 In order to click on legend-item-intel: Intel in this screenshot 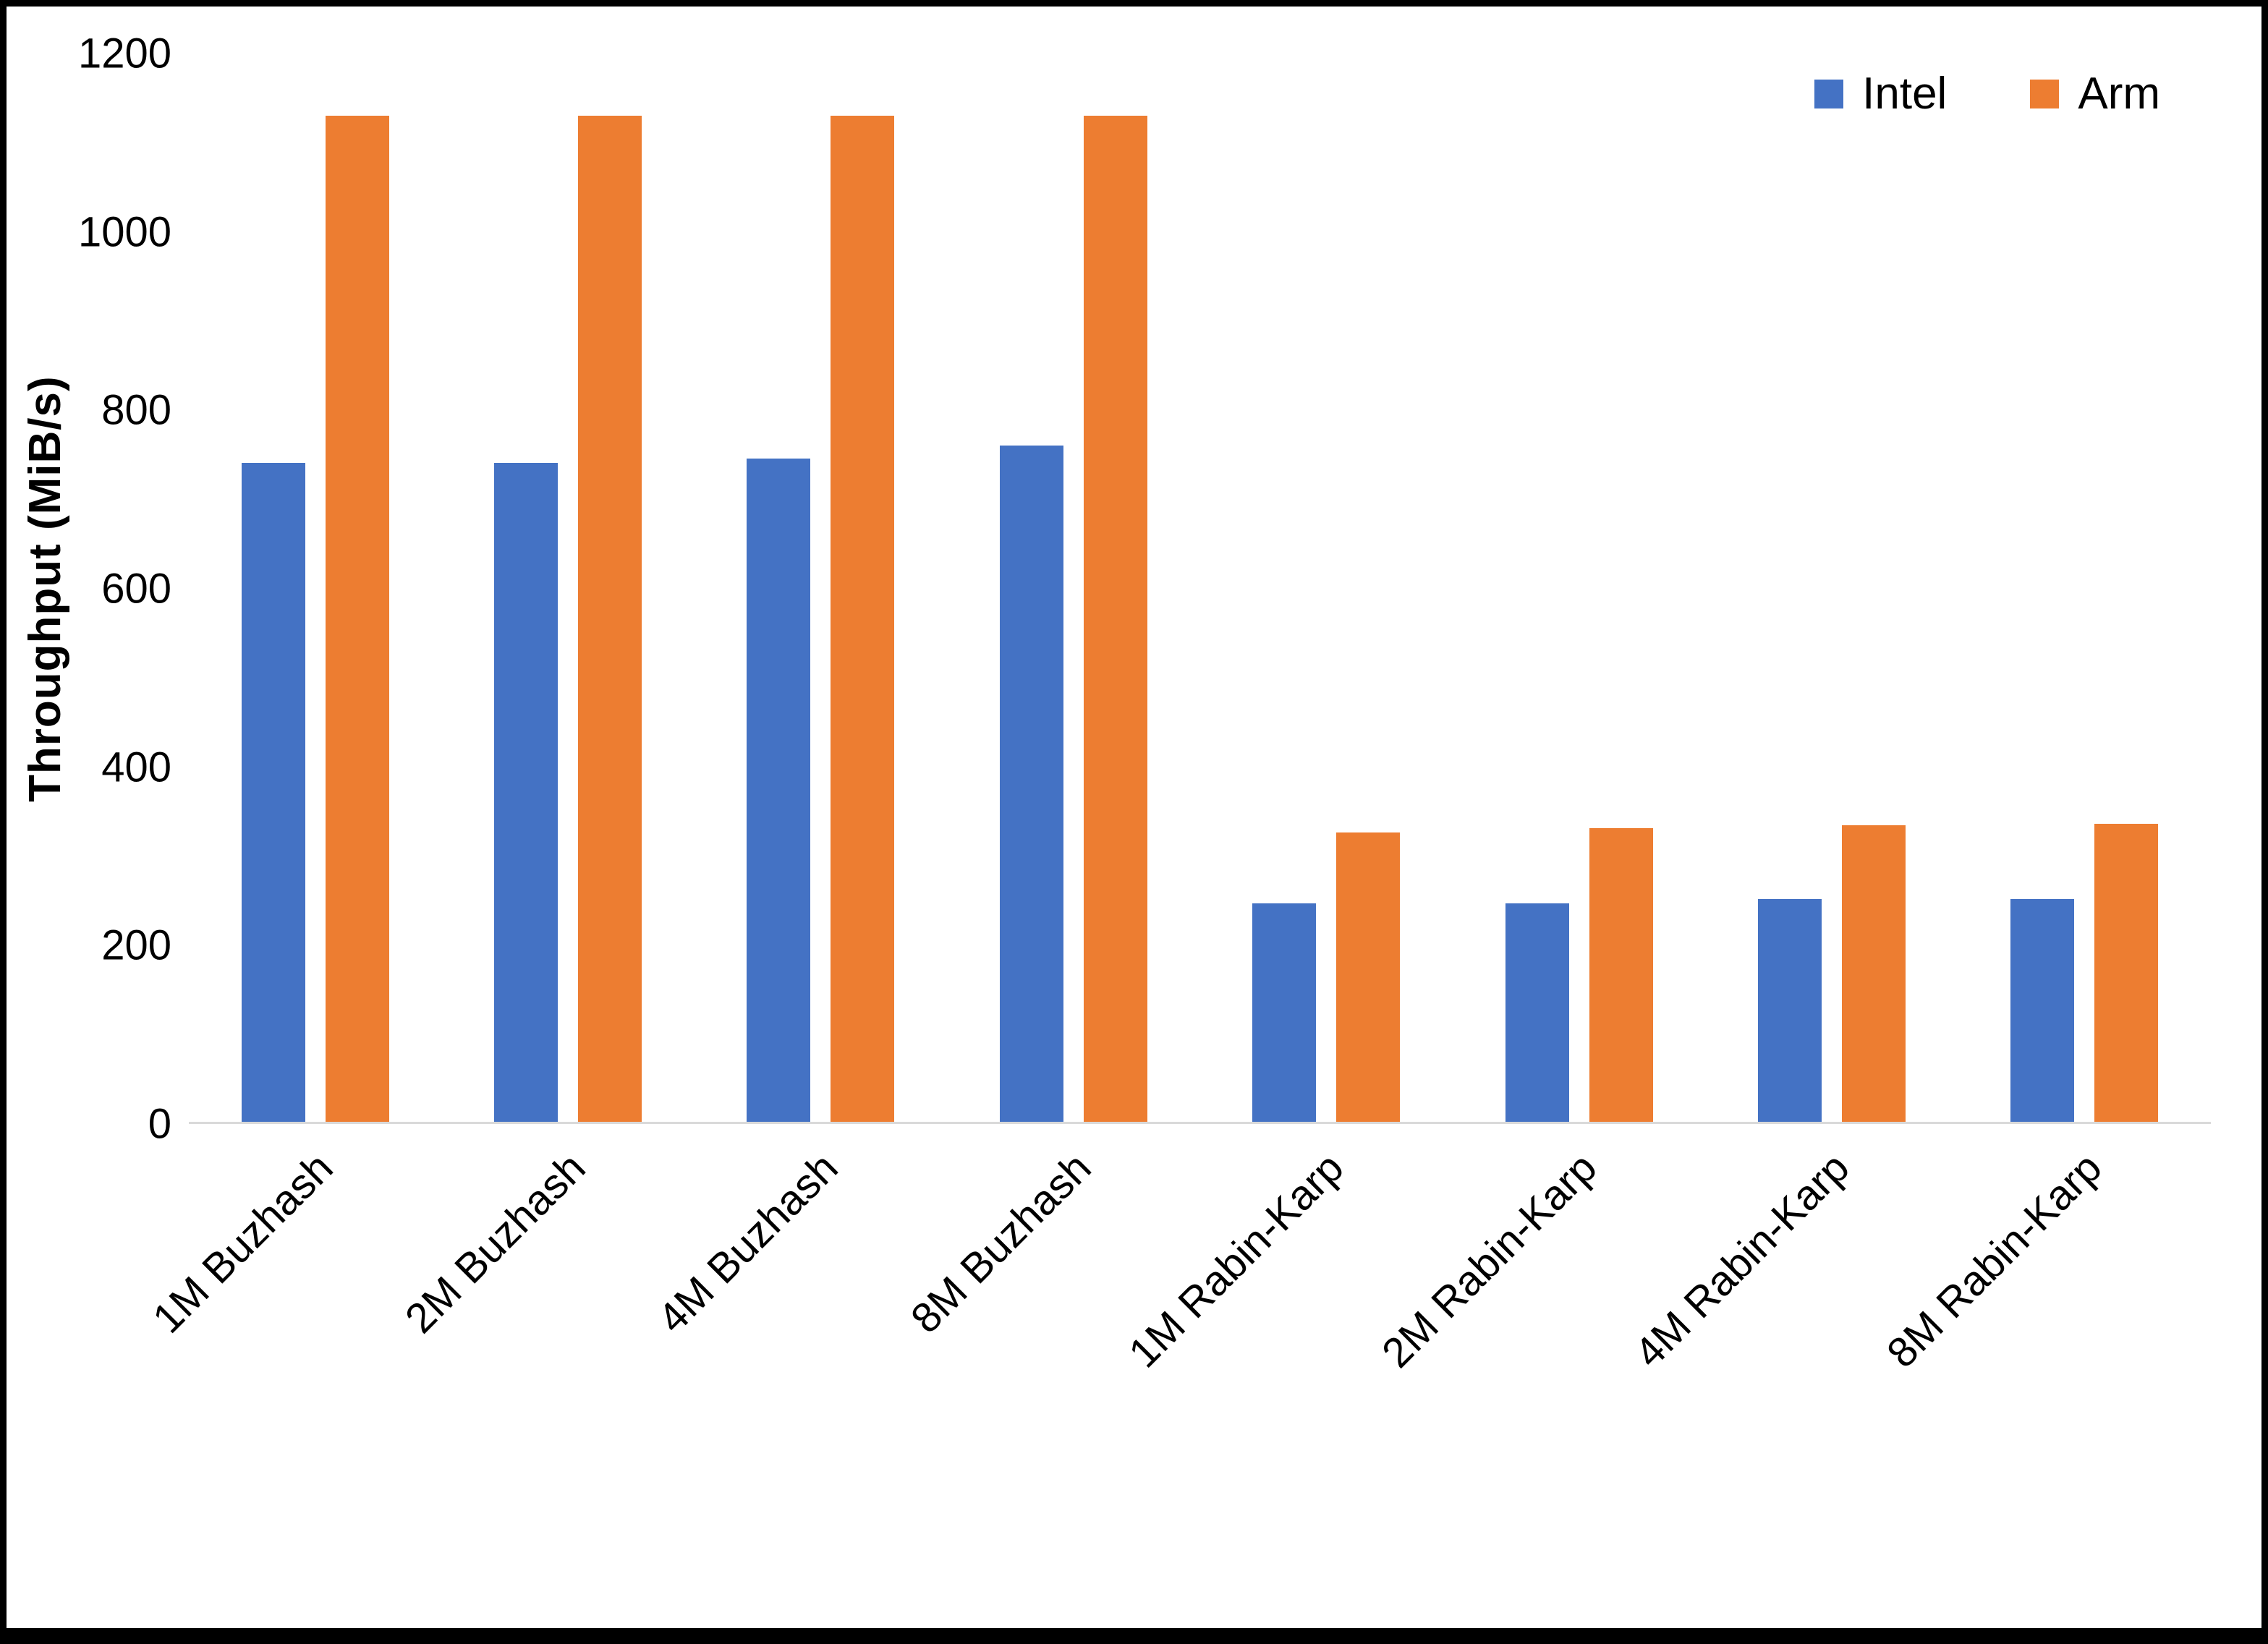, I will do `click(1880, 93)`.